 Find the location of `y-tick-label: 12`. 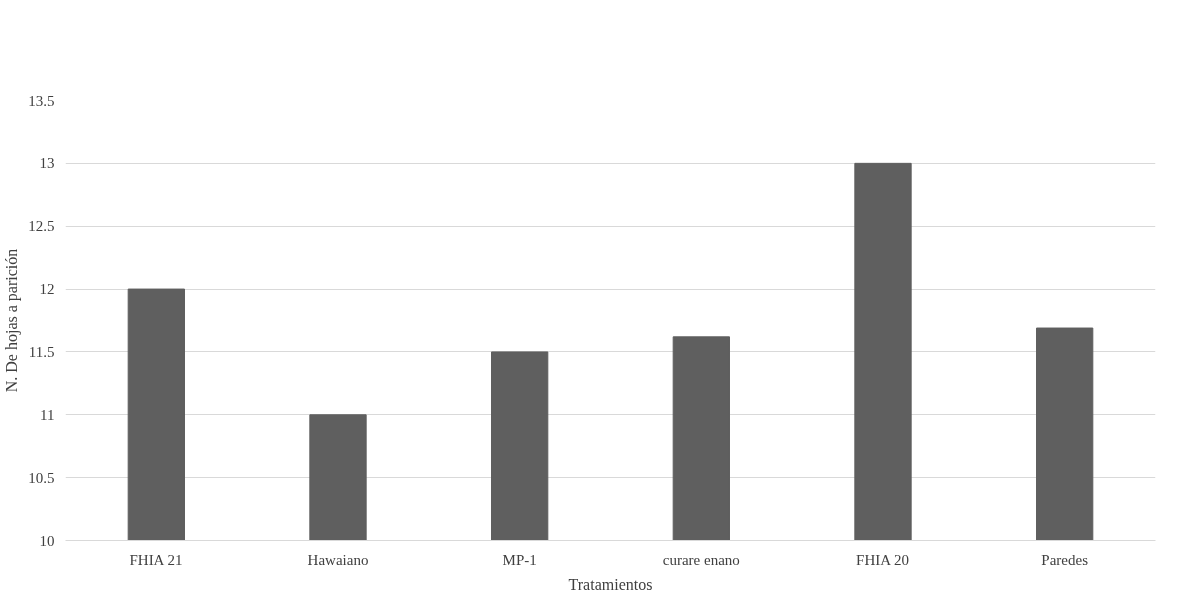

y-tick-label: 12 is located at coordinates (47, 289).